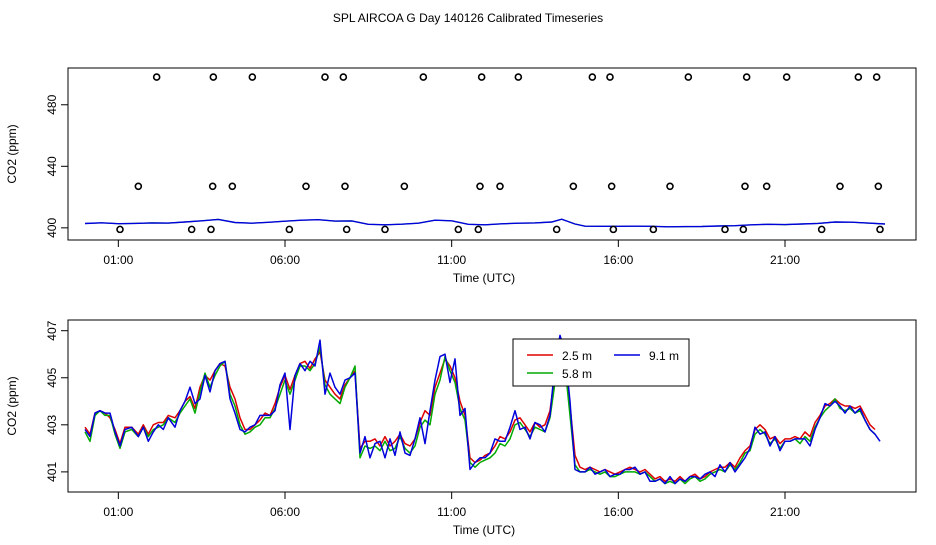 The width and height of the screenshot is (936, 545). Describe the element at coordinates (664, 356) in the screenshot. I see `legend-label-9-1m: 9.1 m` at that location.